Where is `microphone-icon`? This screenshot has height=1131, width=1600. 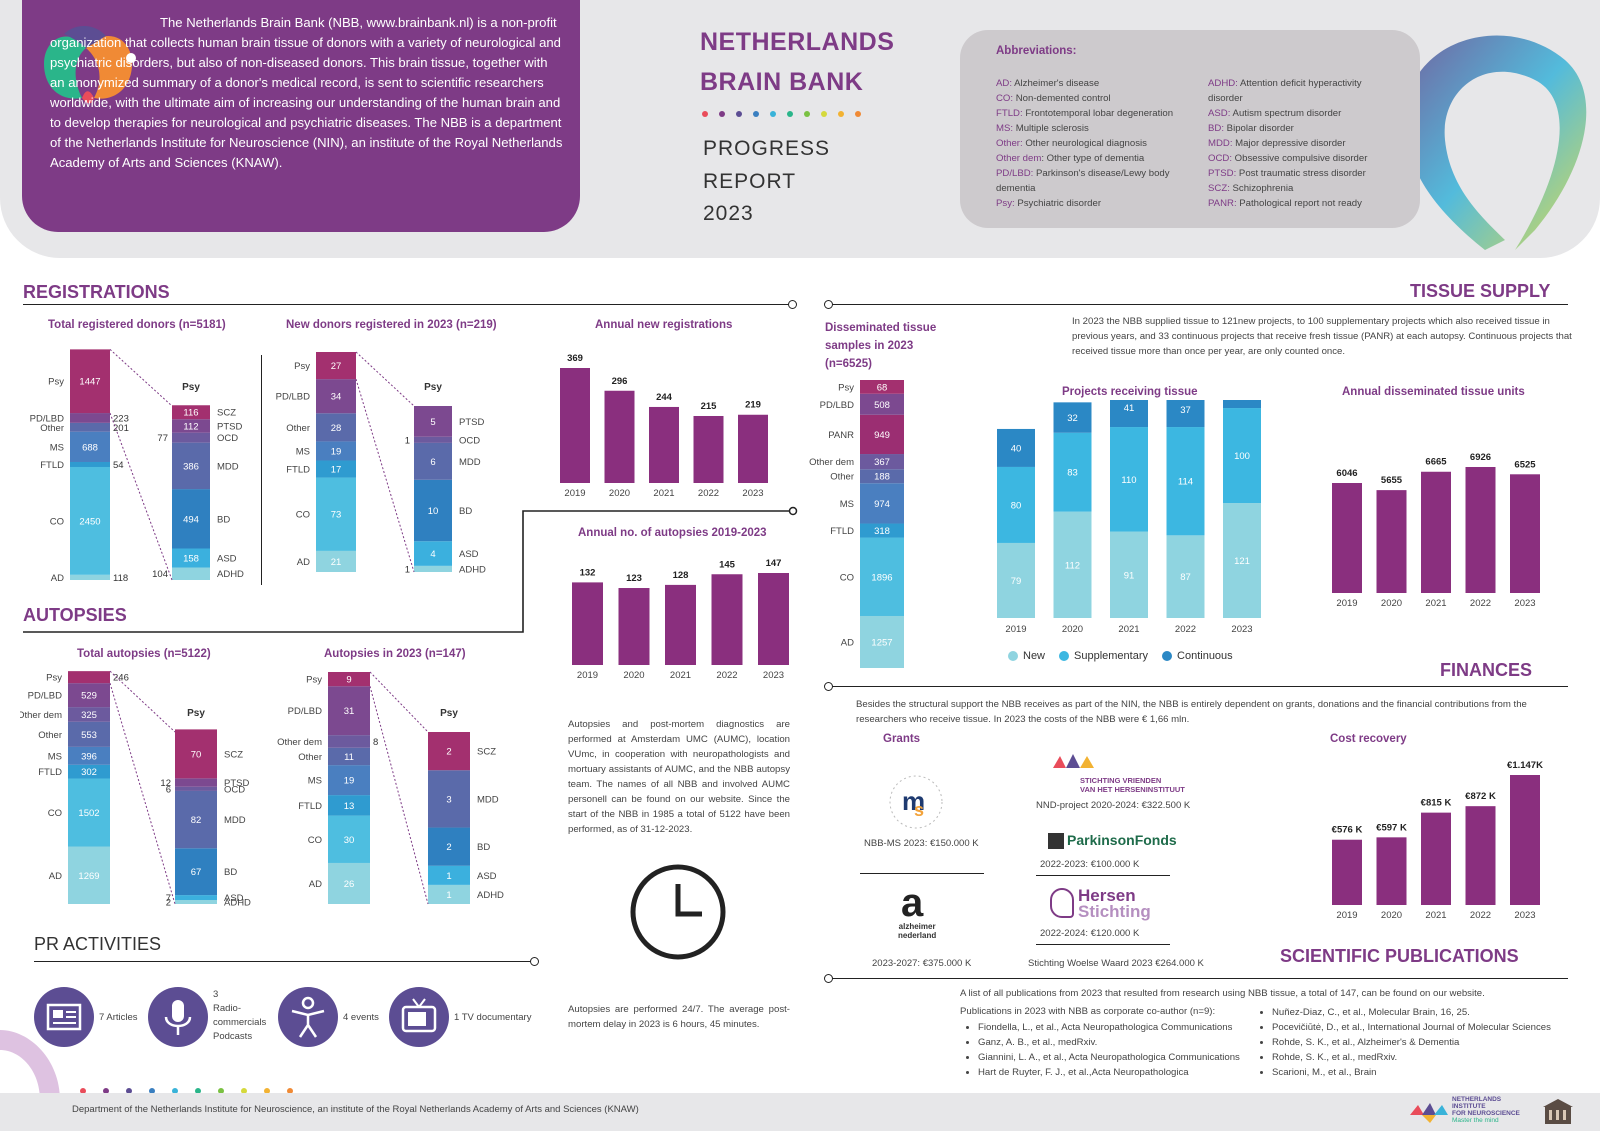 microphone-icon is located at coordinates (178, 1017).